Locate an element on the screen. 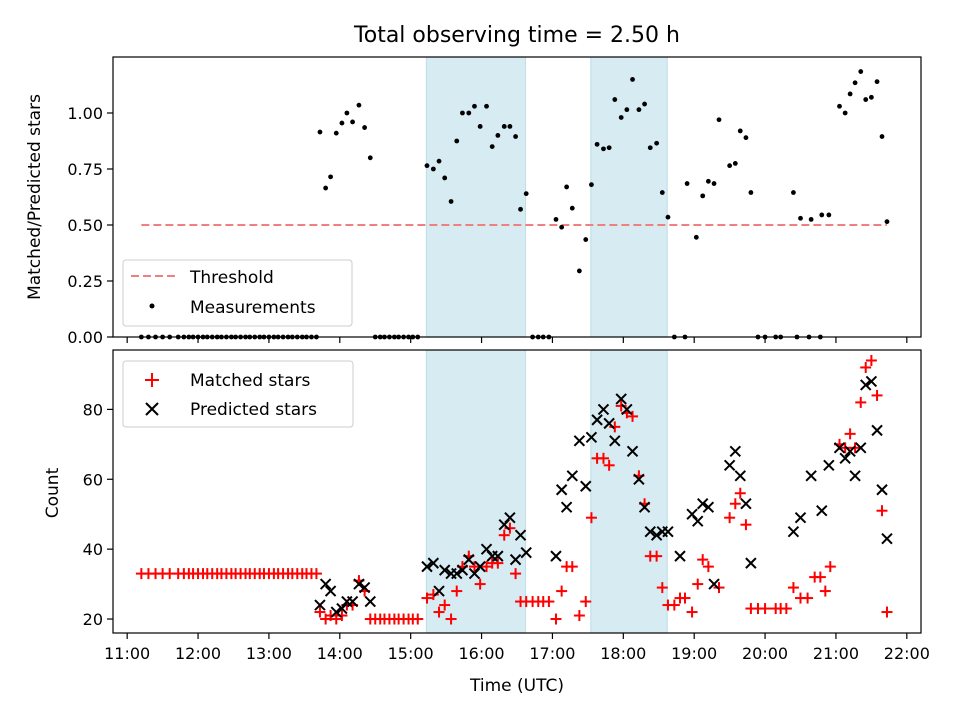 The width and height of the screenshot is (960, 720). bottom-y-tick-label: 20 is located at coordinates (93, 619).